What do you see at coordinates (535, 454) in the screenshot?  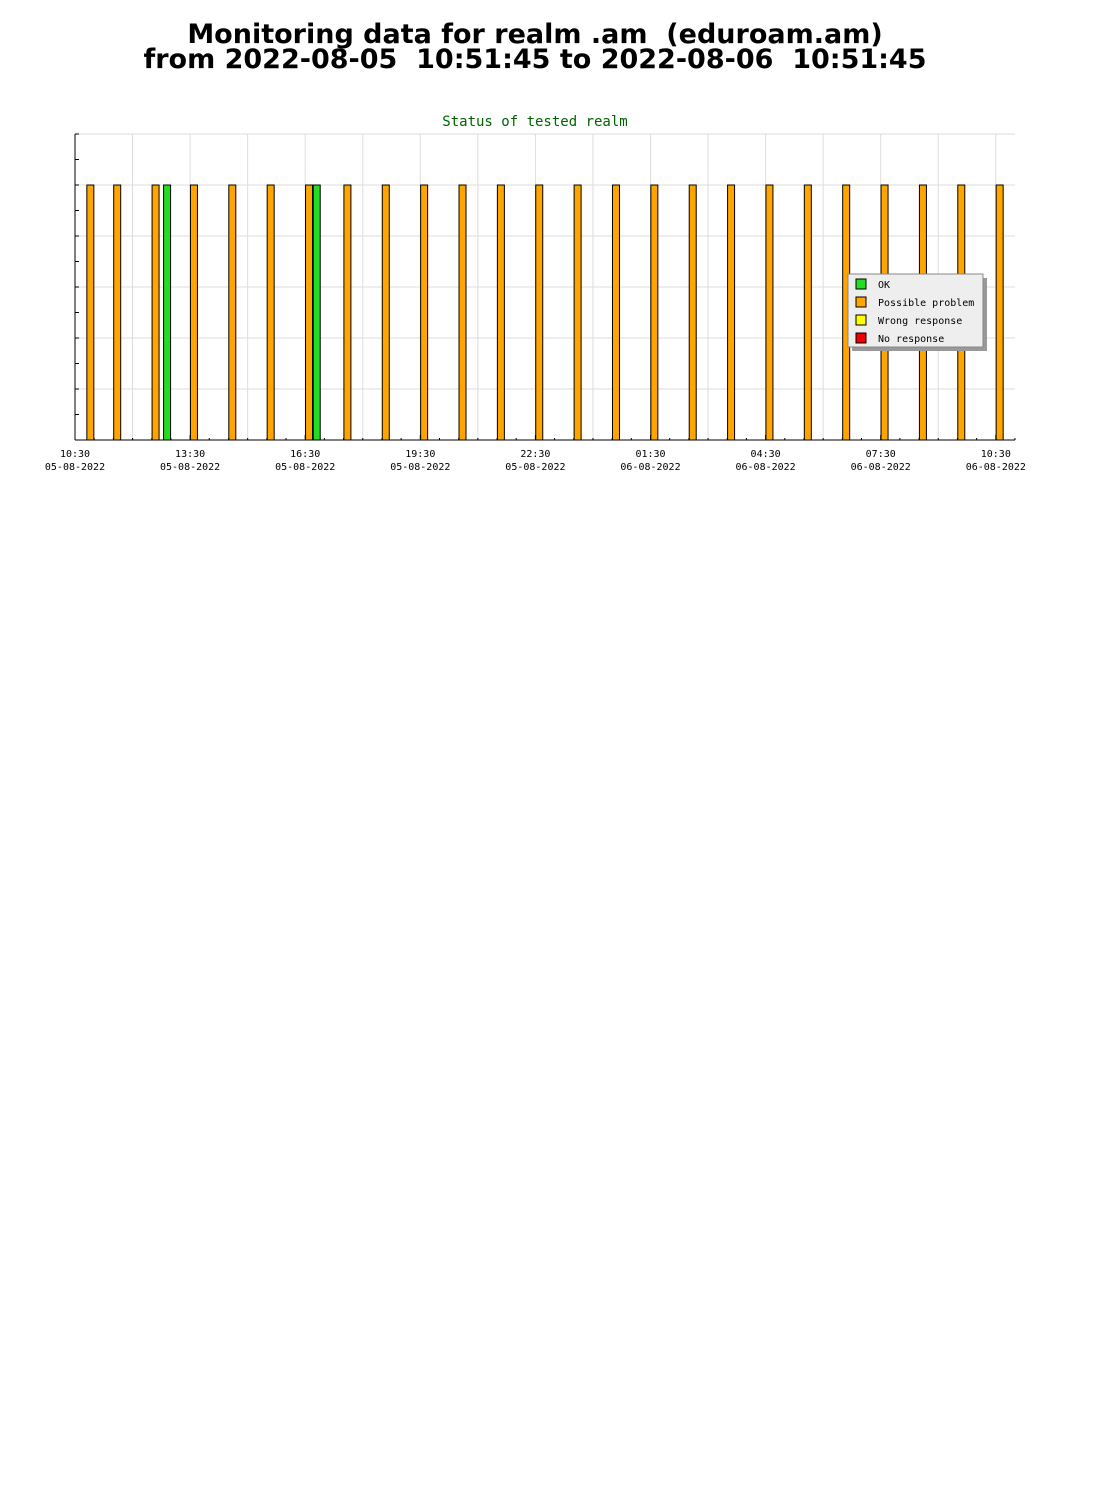 I see `x-tick-time: 22:30` at bounding box center [535, 454].